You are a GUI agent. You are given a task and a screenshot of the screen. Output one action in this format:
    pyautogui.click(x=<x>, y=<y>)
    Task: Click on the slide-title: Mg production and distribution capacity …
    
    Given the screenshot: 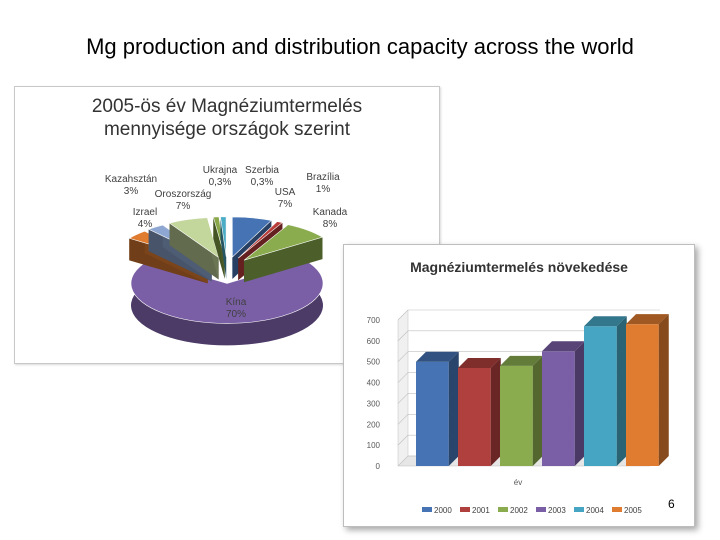 What is the action you would take?
    pyautogui.click(x=360, y=46)
    